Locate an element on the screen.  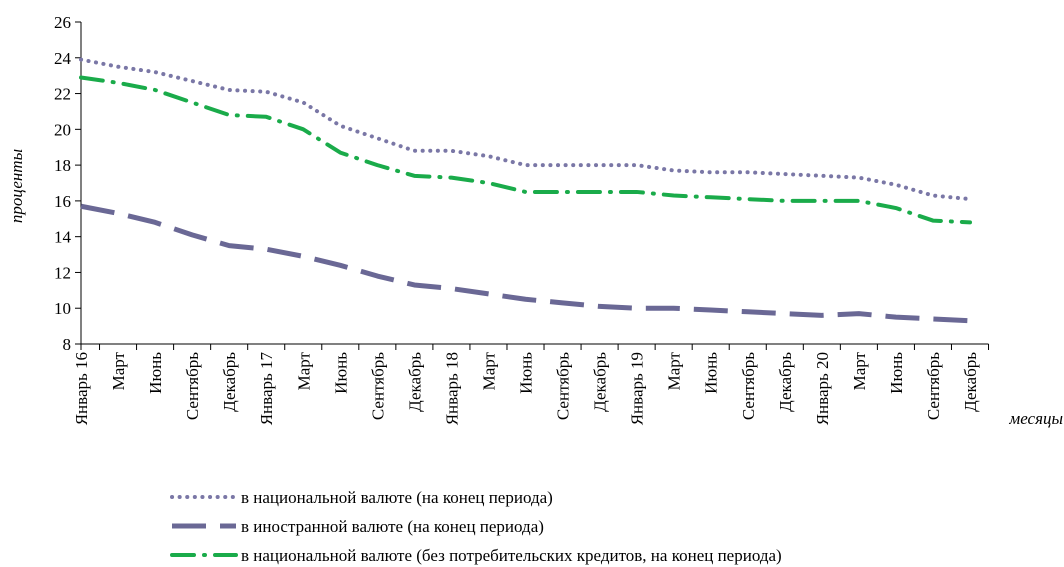
y-tick-label: 8 is located at coordinates (67, 344).